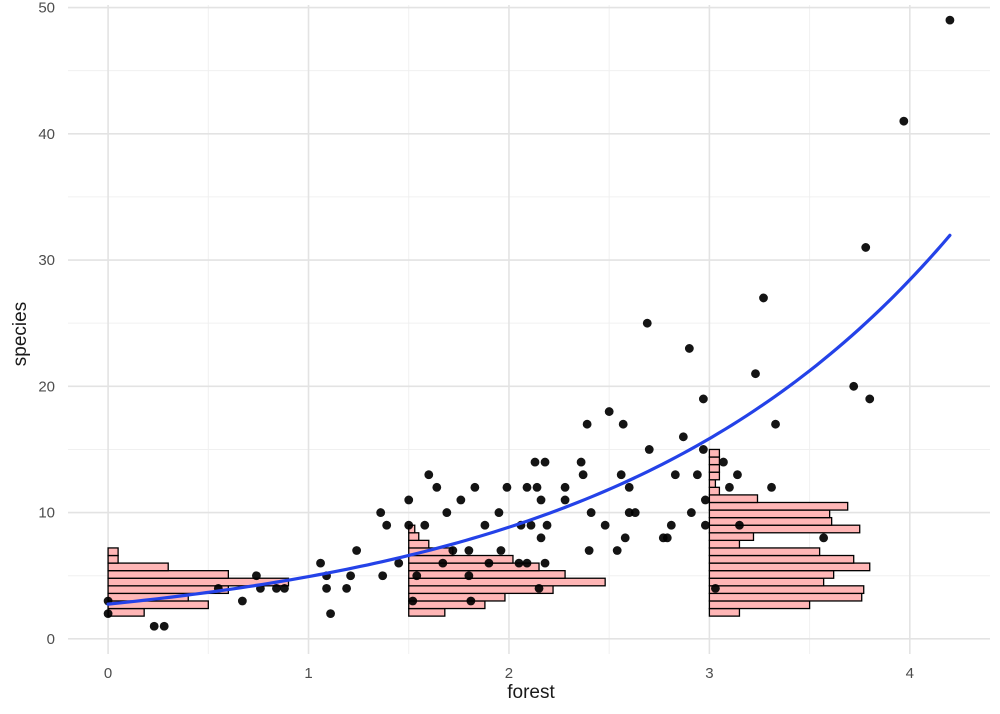 The width and height of the screenshot is (1000, 714). I want to click on y-axis-title: species, so click(20, 334).